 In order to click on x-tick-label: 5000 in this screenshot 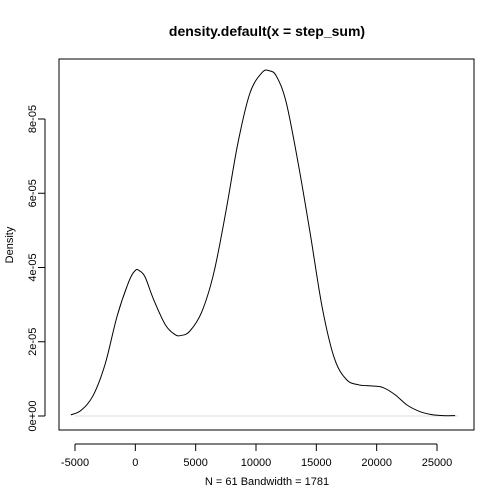, I will do `click(195, 463)`.